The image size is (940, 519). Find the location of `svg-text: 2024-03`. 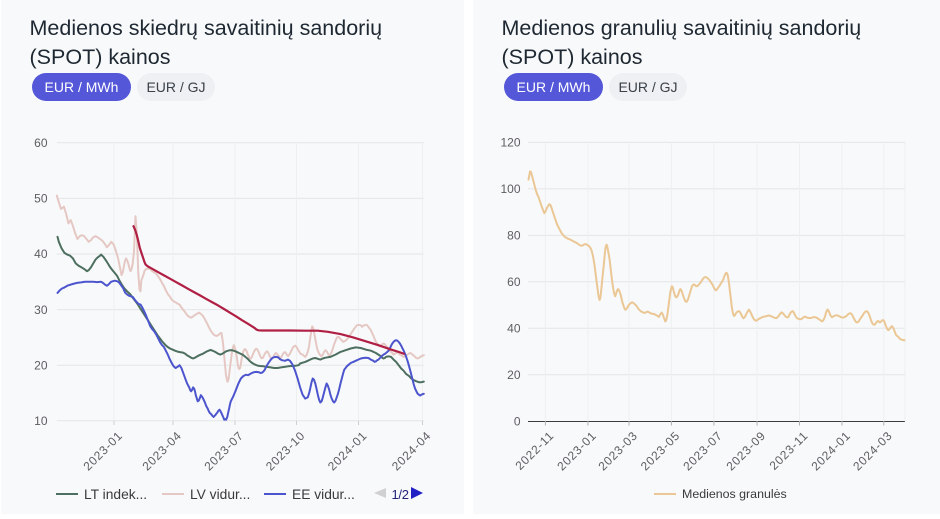

svg-text: 2024-03 is located at coordinates (872, 450).